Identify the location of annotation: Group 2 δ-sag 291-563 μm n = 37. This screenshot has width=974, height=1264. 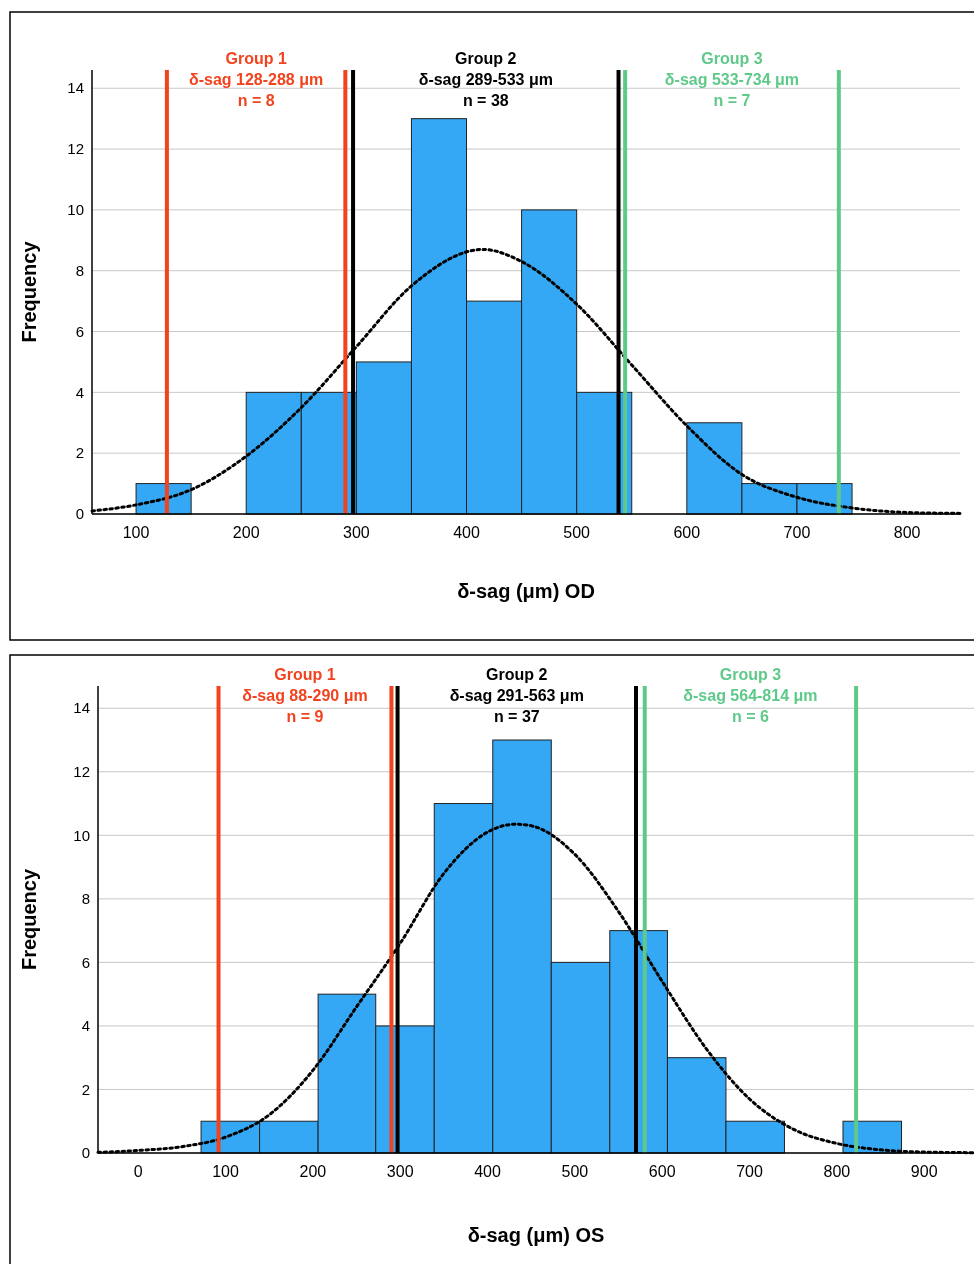
(516, 695).